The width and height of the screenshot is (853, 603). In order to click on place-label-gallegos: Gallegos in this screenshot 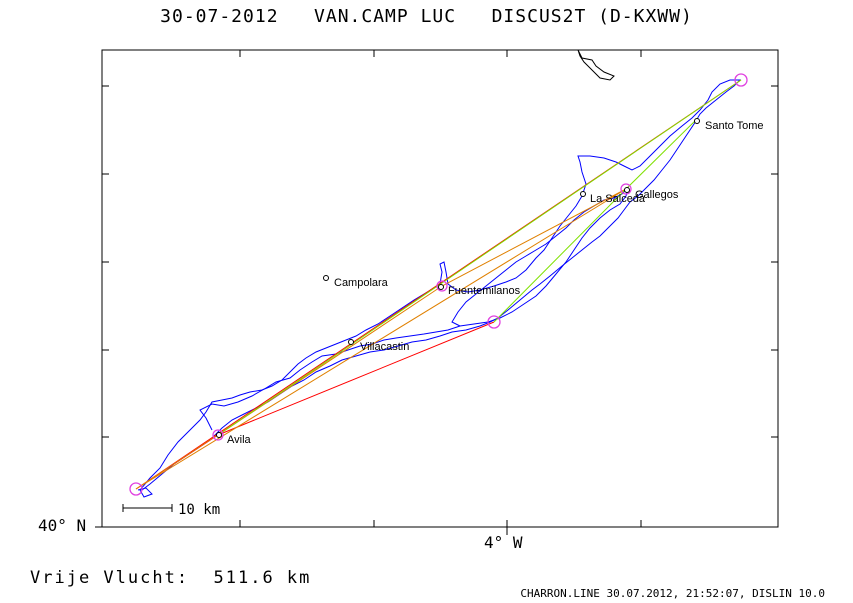, I will do `click(657, 195)`.